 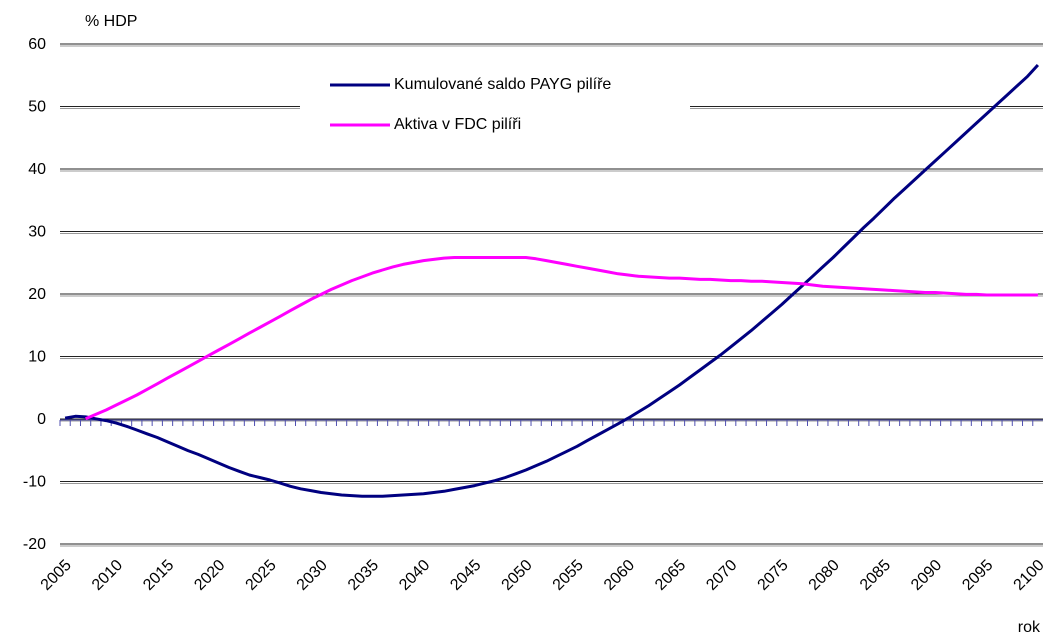 What do you see at coordinates (502, 84) in the screenshot?
I see `legend-label: Kumulované saldo PAYG pilíře` at bounding box center [502, 84].